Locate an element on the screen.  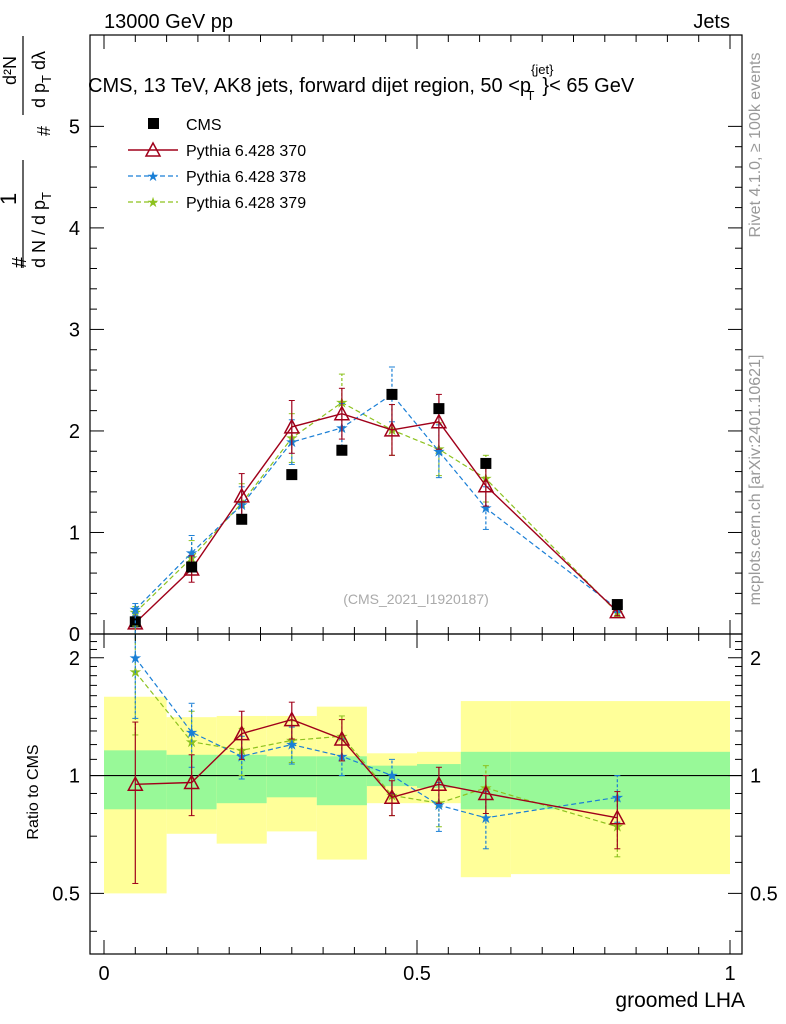
main-ytick-label-0: 0 is located at coordinates (74, 635).